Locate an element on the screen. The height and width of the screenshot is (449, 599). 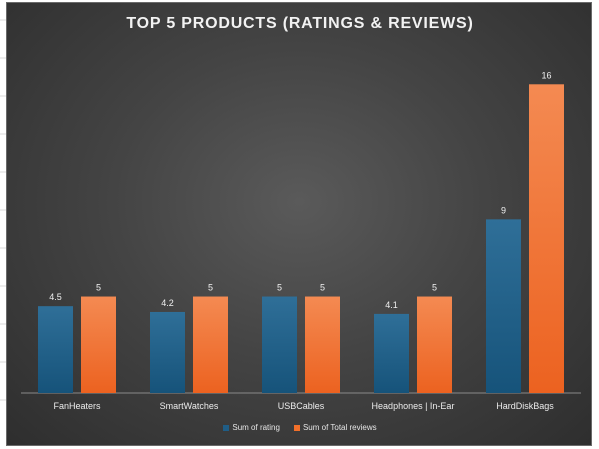
x-tick-label-0: FanHeaters is located at coordinates (77, 406).